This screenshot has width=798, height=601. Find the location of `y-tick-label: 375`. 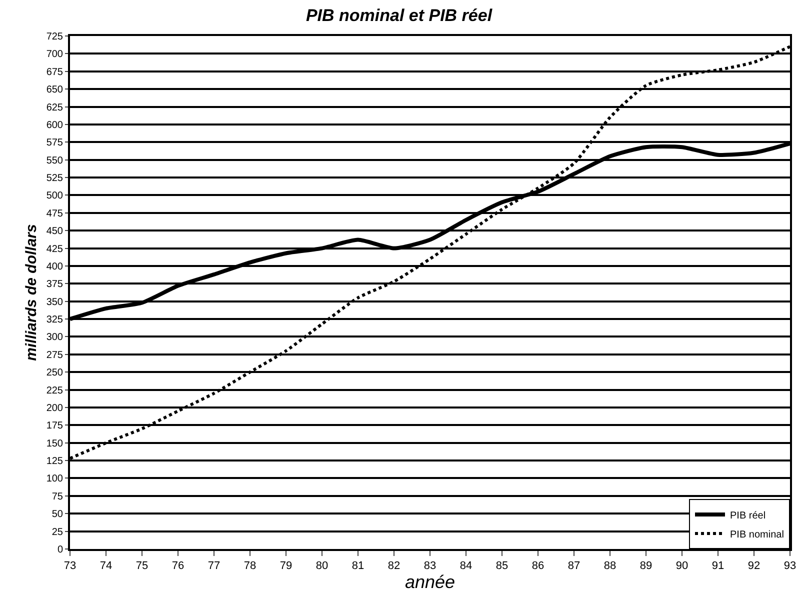

y-tick-label: 375 is located at coordinates (55, 284).